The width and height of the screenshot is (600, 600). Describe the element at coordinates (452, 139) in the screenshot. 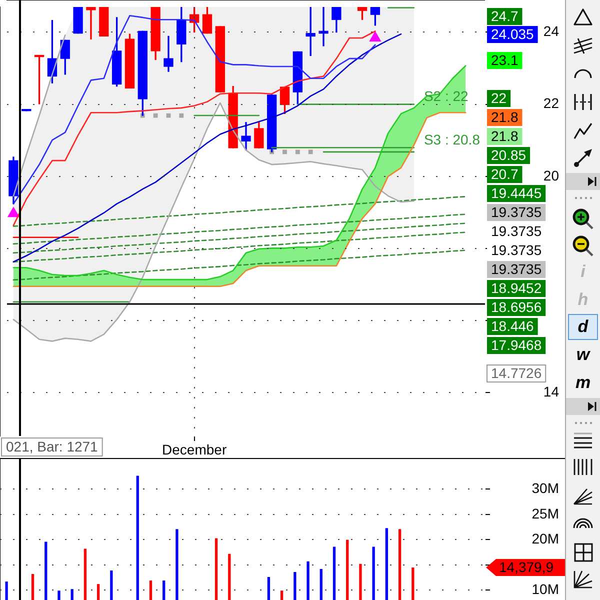

I see `series-label: S3 : 20.8` at that location.